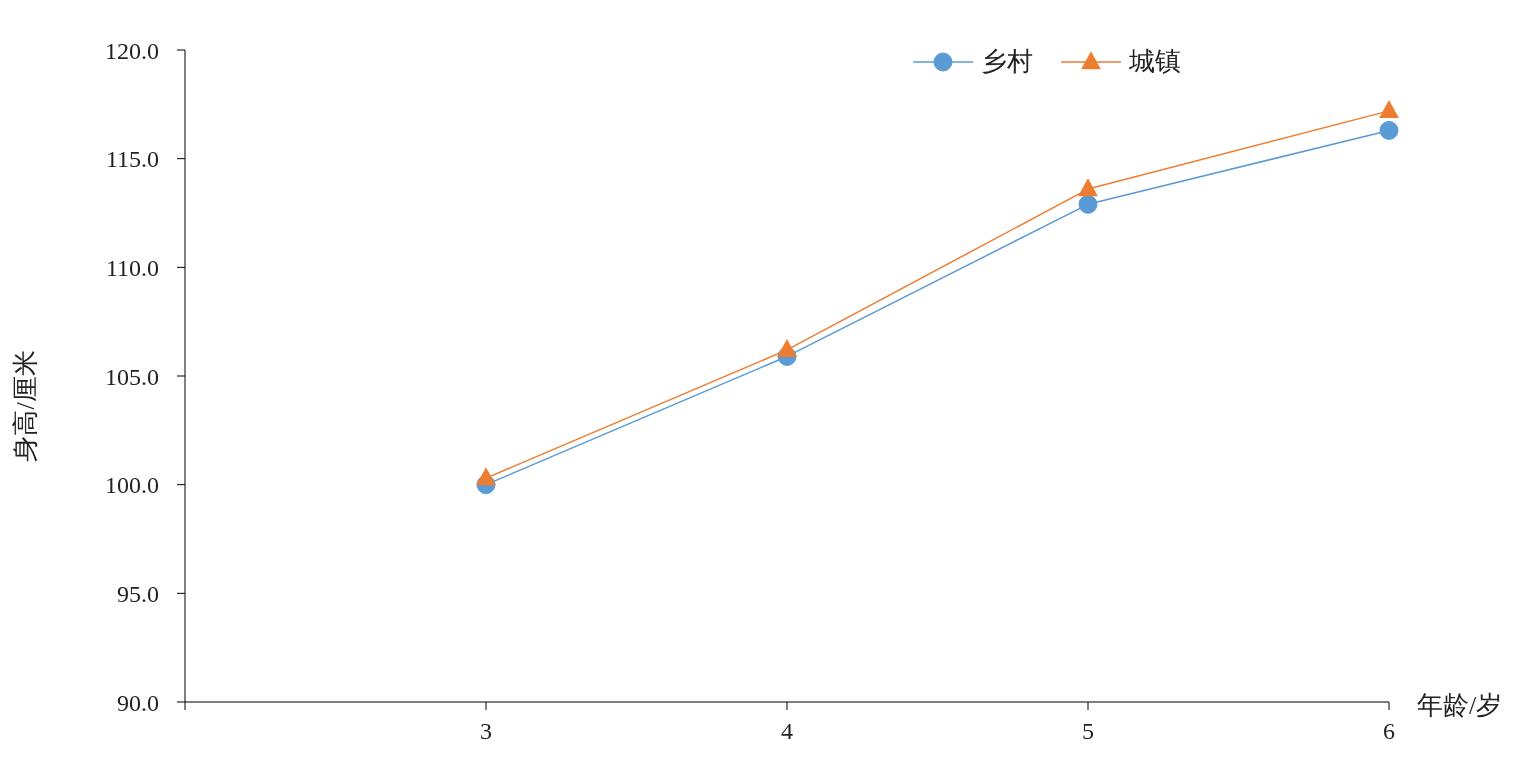 This screenshot has height=768, width=1536. What do you see at coordinates (1088, 731) in the screenshot?
I see `x-tick-label: 5` at bounding box center [1088, 731].